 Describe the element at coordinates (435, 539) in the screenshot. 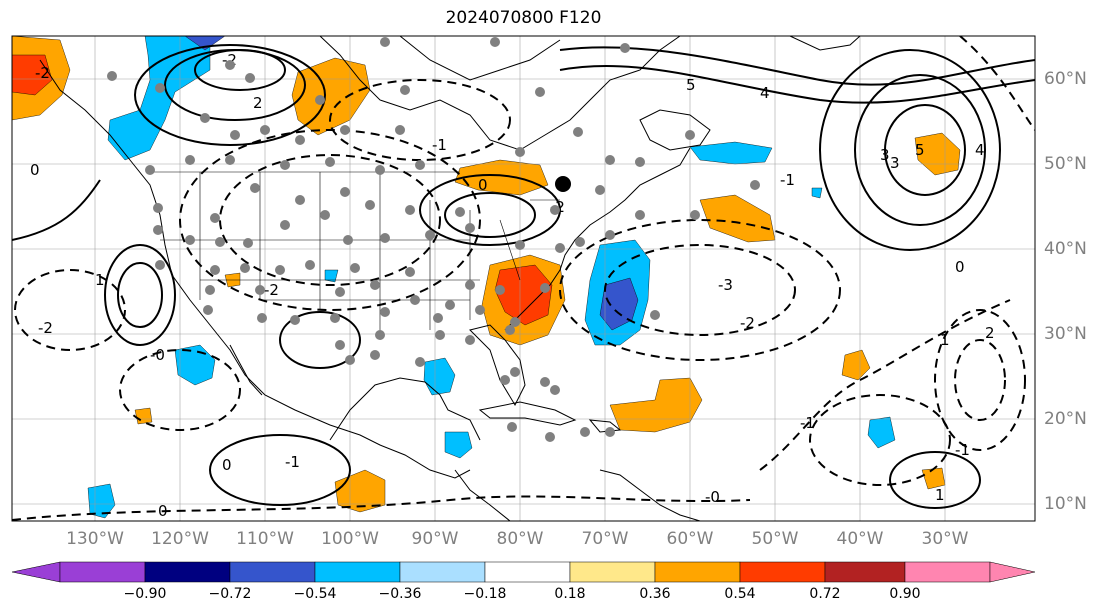

I see `longitude-label: 90°W` at that location.